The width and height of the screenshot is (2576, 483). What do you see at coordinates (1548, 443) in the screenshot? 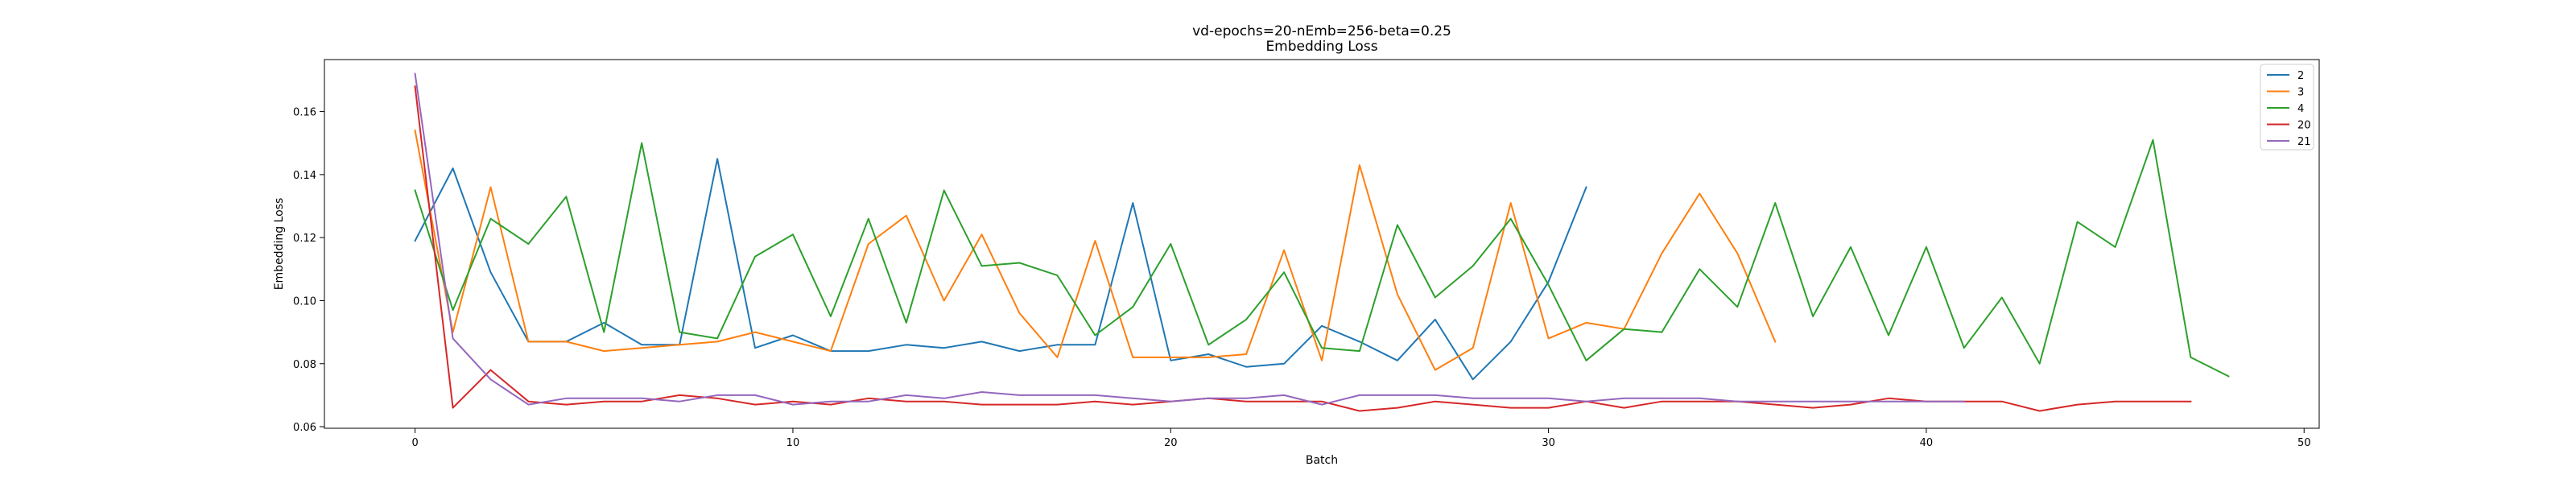
I see `x-tick-label: 30` at bounding box center [1548, 443].